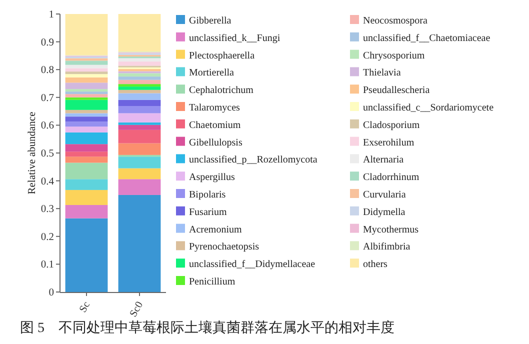  Describe the element at coordinates (47, 42) in the screenshot. I see `y-tick-label: 0.9` at that location.